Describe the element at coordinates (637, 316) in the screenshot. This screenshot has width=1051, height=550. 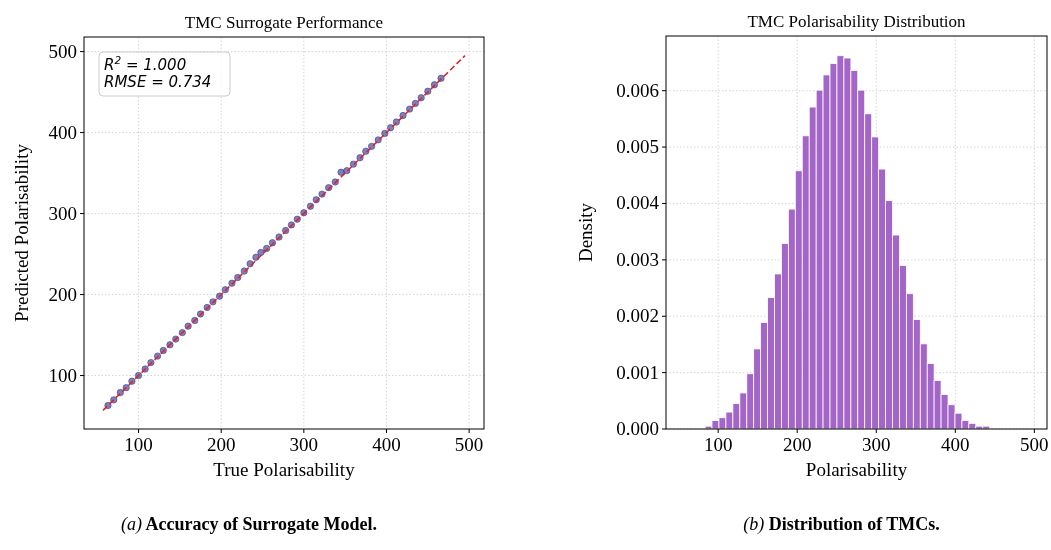
I see `y-tick-label: 0.002` at that location.